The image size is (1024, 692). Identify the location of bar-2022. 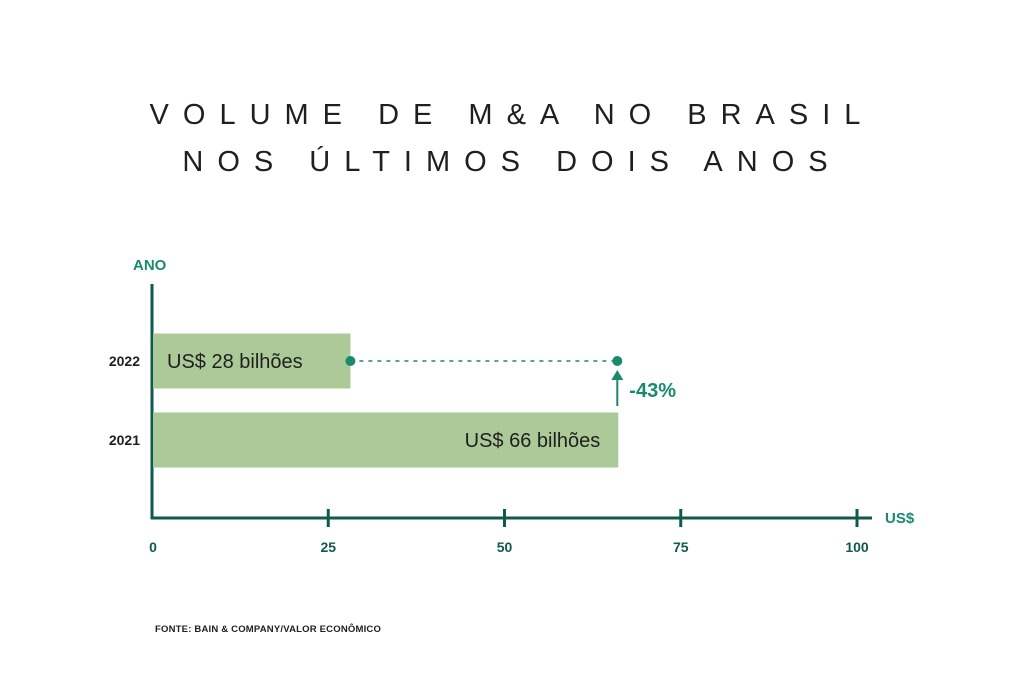
(252, 361).